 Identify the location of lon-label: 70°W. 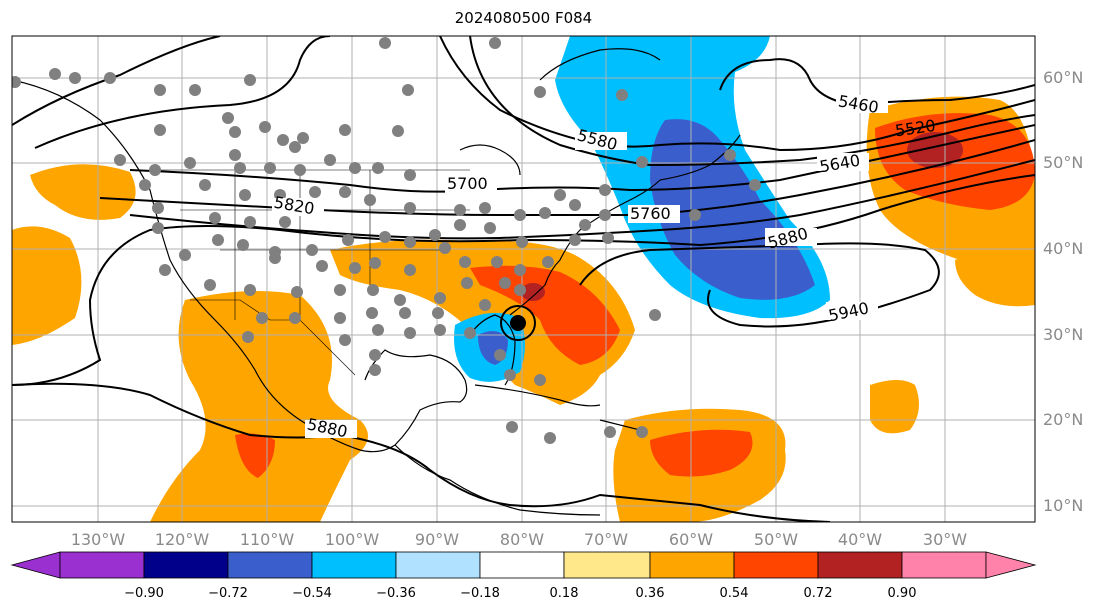
(606, 539).